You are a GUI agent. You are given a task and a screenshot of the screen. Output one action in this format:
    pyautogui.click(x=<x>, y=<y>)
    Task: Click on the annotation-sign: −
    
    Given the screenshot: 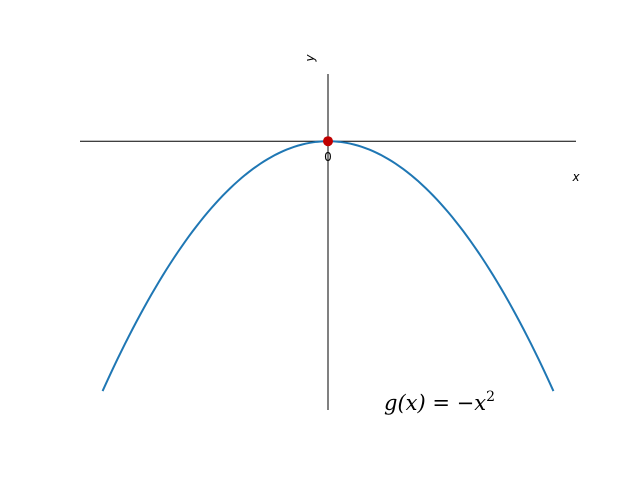 What is the action you would take?
    pyautogui.click(x=466, y=403)
    